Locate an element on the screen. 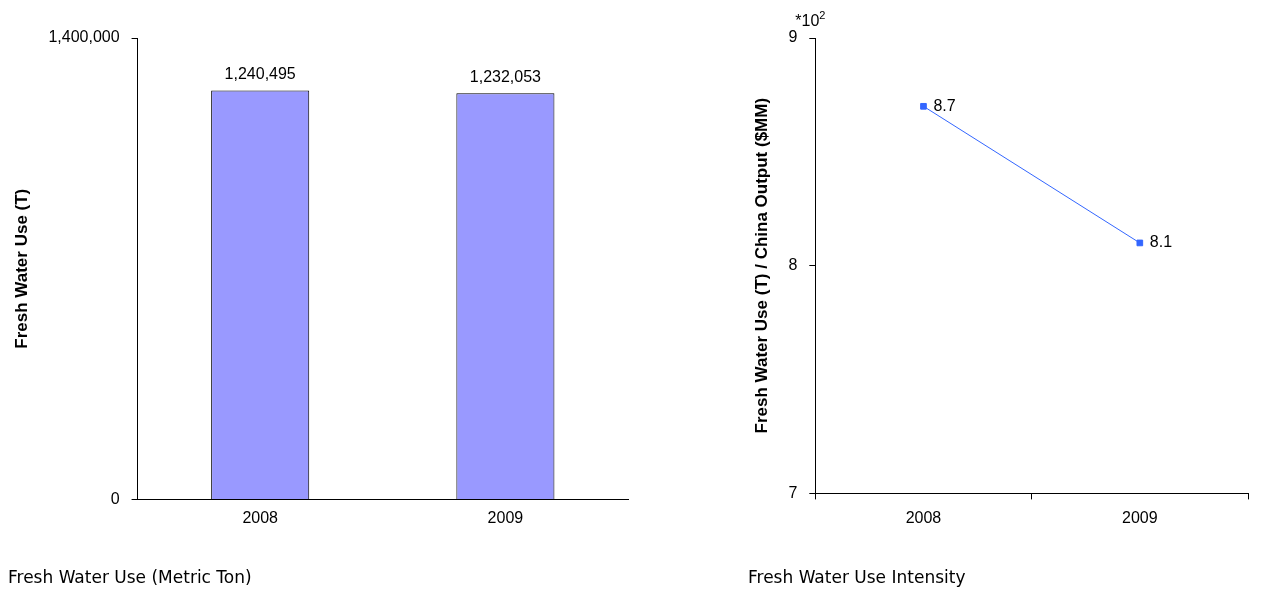 Image resolution: width=1276 pixels, height=599 pixels. text: Fresh Water Use Intensity is located at coordinates (857, 577).